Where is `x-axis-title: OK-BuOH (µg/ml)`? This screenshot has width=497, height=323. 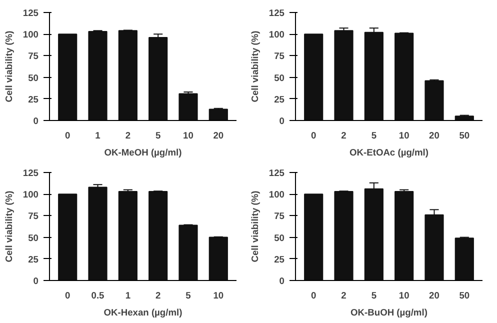 x-axis-title: OK-BuOH (µg/ml) is located at coordinates (389, 313).